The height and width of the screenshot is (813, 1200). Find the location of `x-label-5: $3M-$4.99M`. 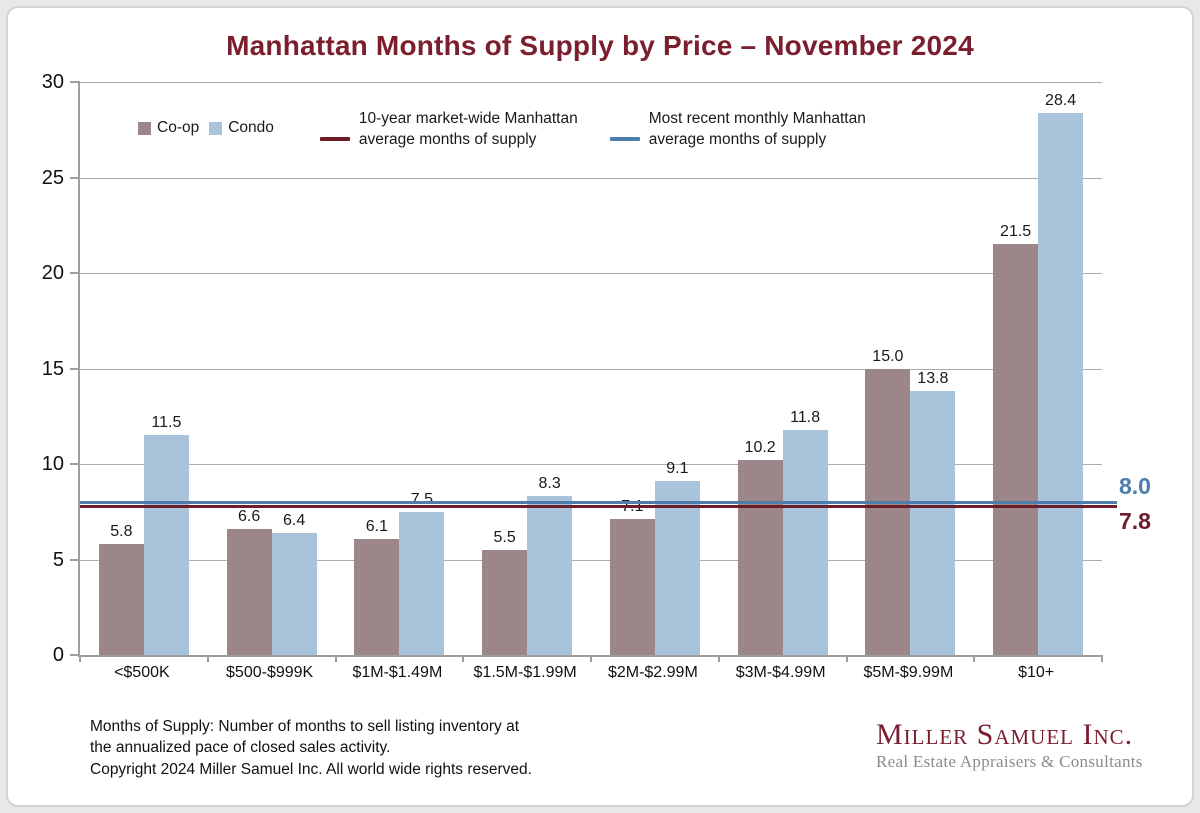

x-label-5: $3M-$4.99M is located at coordinates (780, 672).